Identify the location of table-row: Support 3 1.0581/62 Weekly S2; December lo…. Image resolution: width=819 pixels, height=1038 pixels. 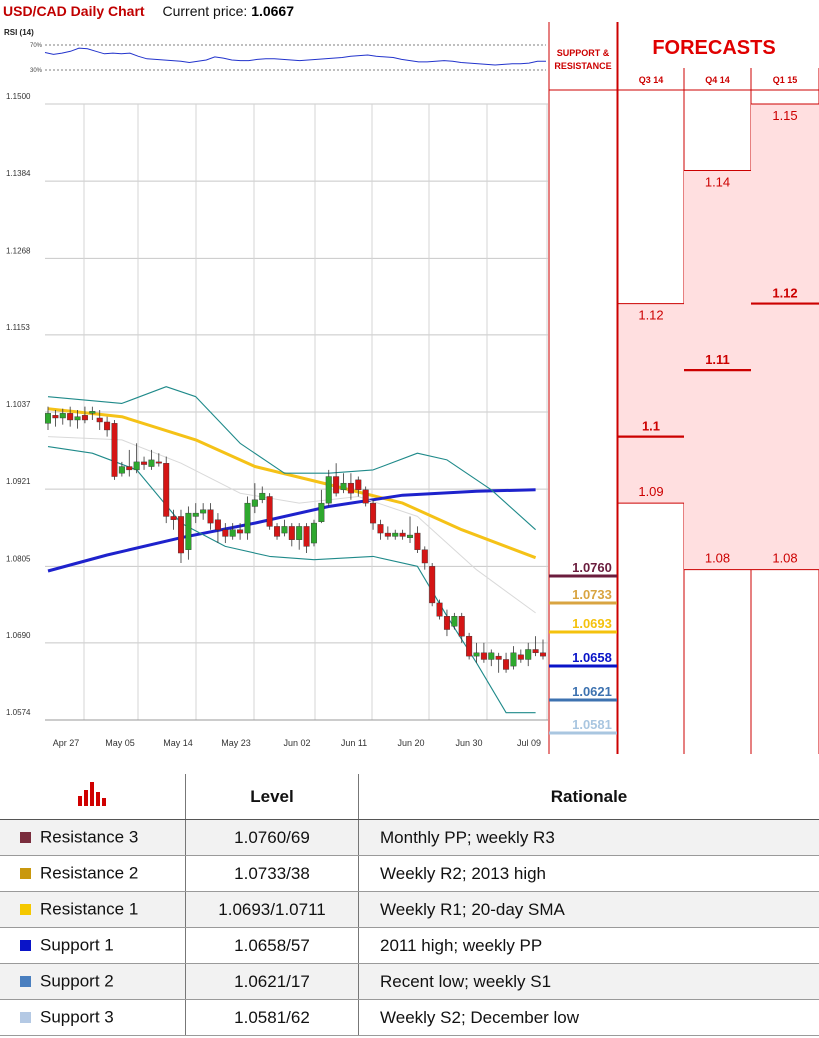
(409, 1017).